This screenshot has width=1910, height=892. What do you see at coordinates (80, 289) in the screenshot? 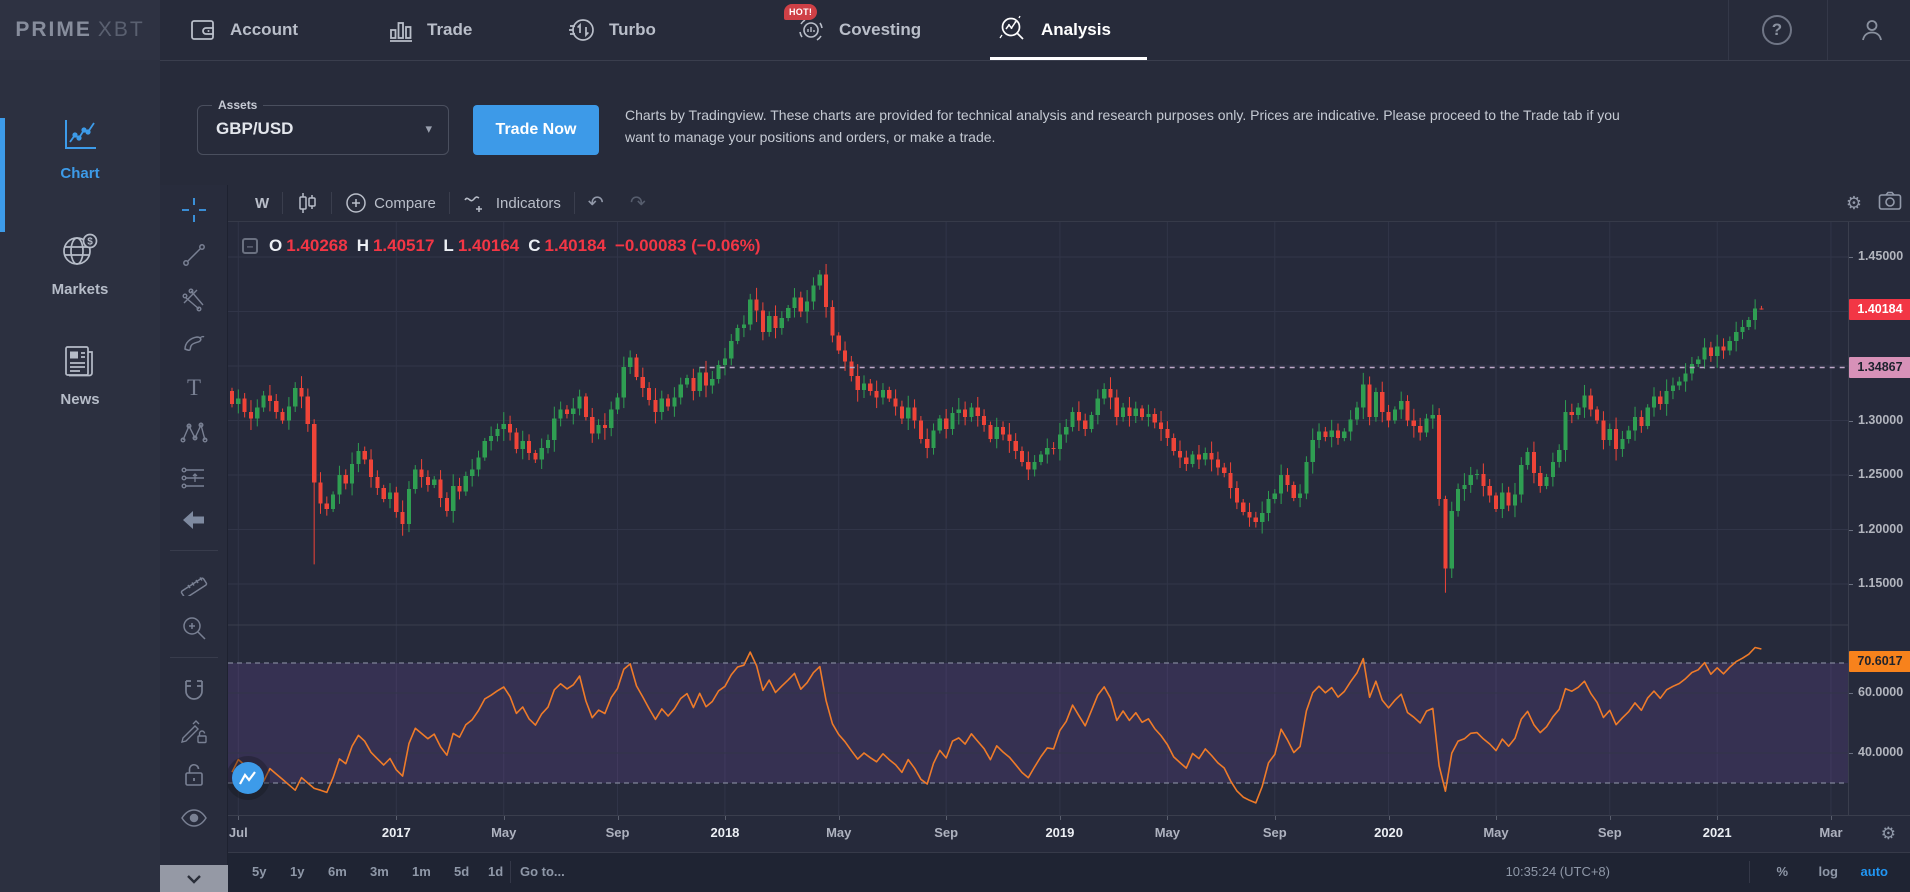
I see `sidebar-item-label: Markets` at bounding box center [80, 289].